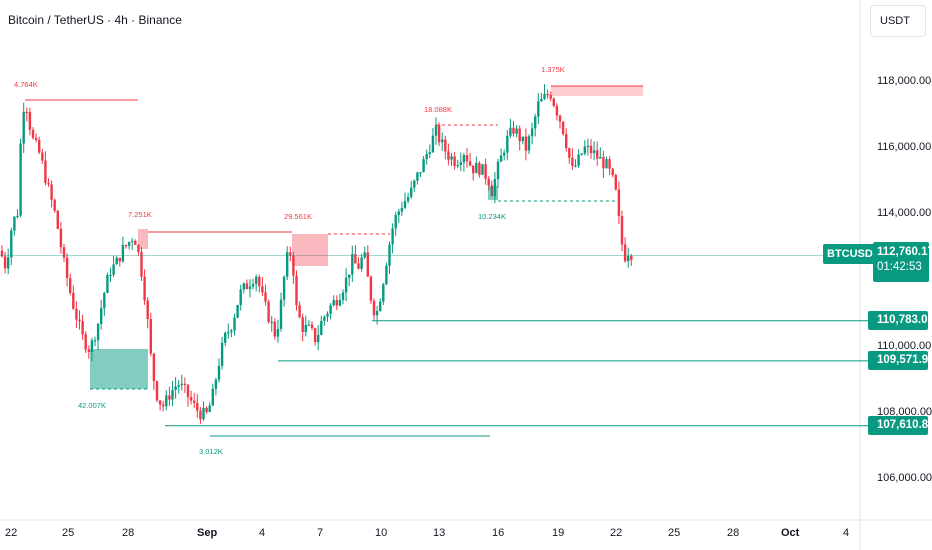 The width and height of the screenshot is (932, 550). I want to click on live-price: 112,760.17, so click(904, 252).